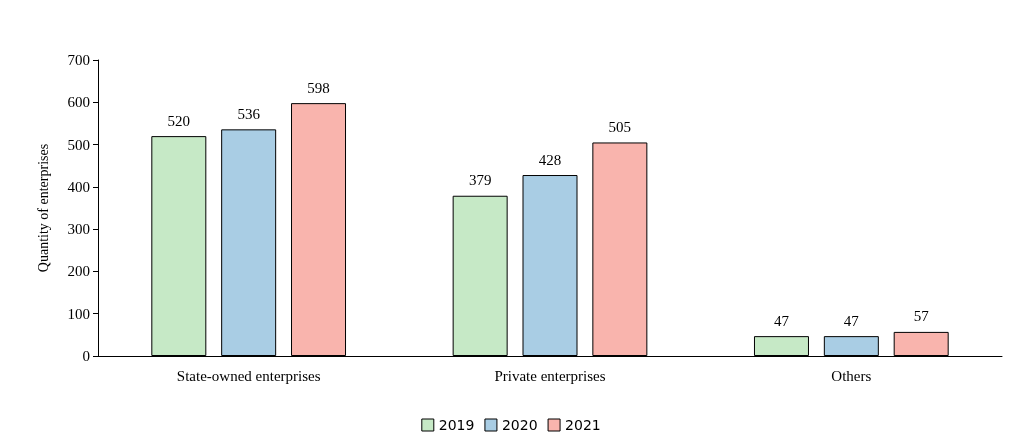  Describe the element at coordinates (78, 229) in the screenshot. I see `y-tick-label: 300` at that location.